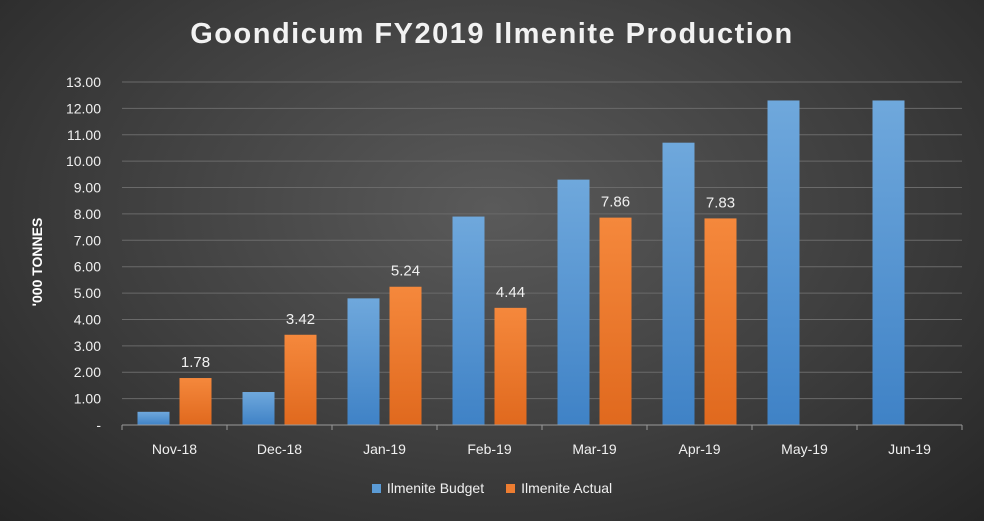  What do you see at coordinates (83, 161) in the screenshot?
I see `y-tick-label: 10.00` at bounding box center [83, 161].